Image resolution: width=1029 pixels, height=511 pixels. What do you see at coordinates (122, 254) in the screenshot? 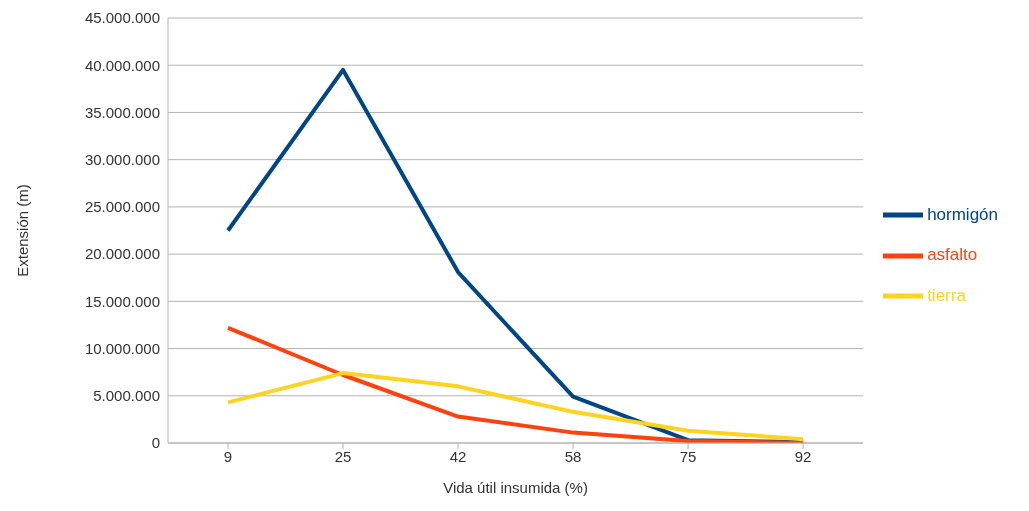
I see `y-tick-label: 20.000.000` at bounding box center [122, 254].